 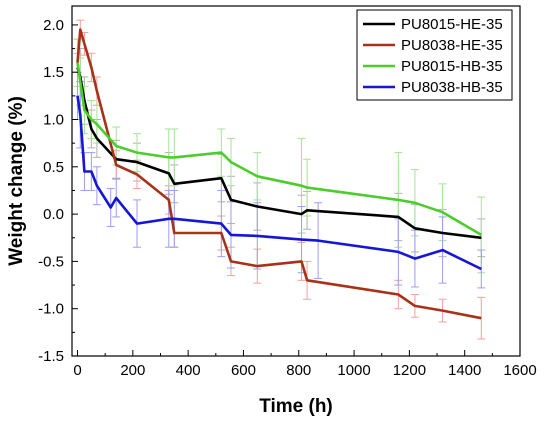 What do you see at coordinates (464, 370) in the screenshot?
I see `x-tick-label: 1400` at bounding box center [464, 370].